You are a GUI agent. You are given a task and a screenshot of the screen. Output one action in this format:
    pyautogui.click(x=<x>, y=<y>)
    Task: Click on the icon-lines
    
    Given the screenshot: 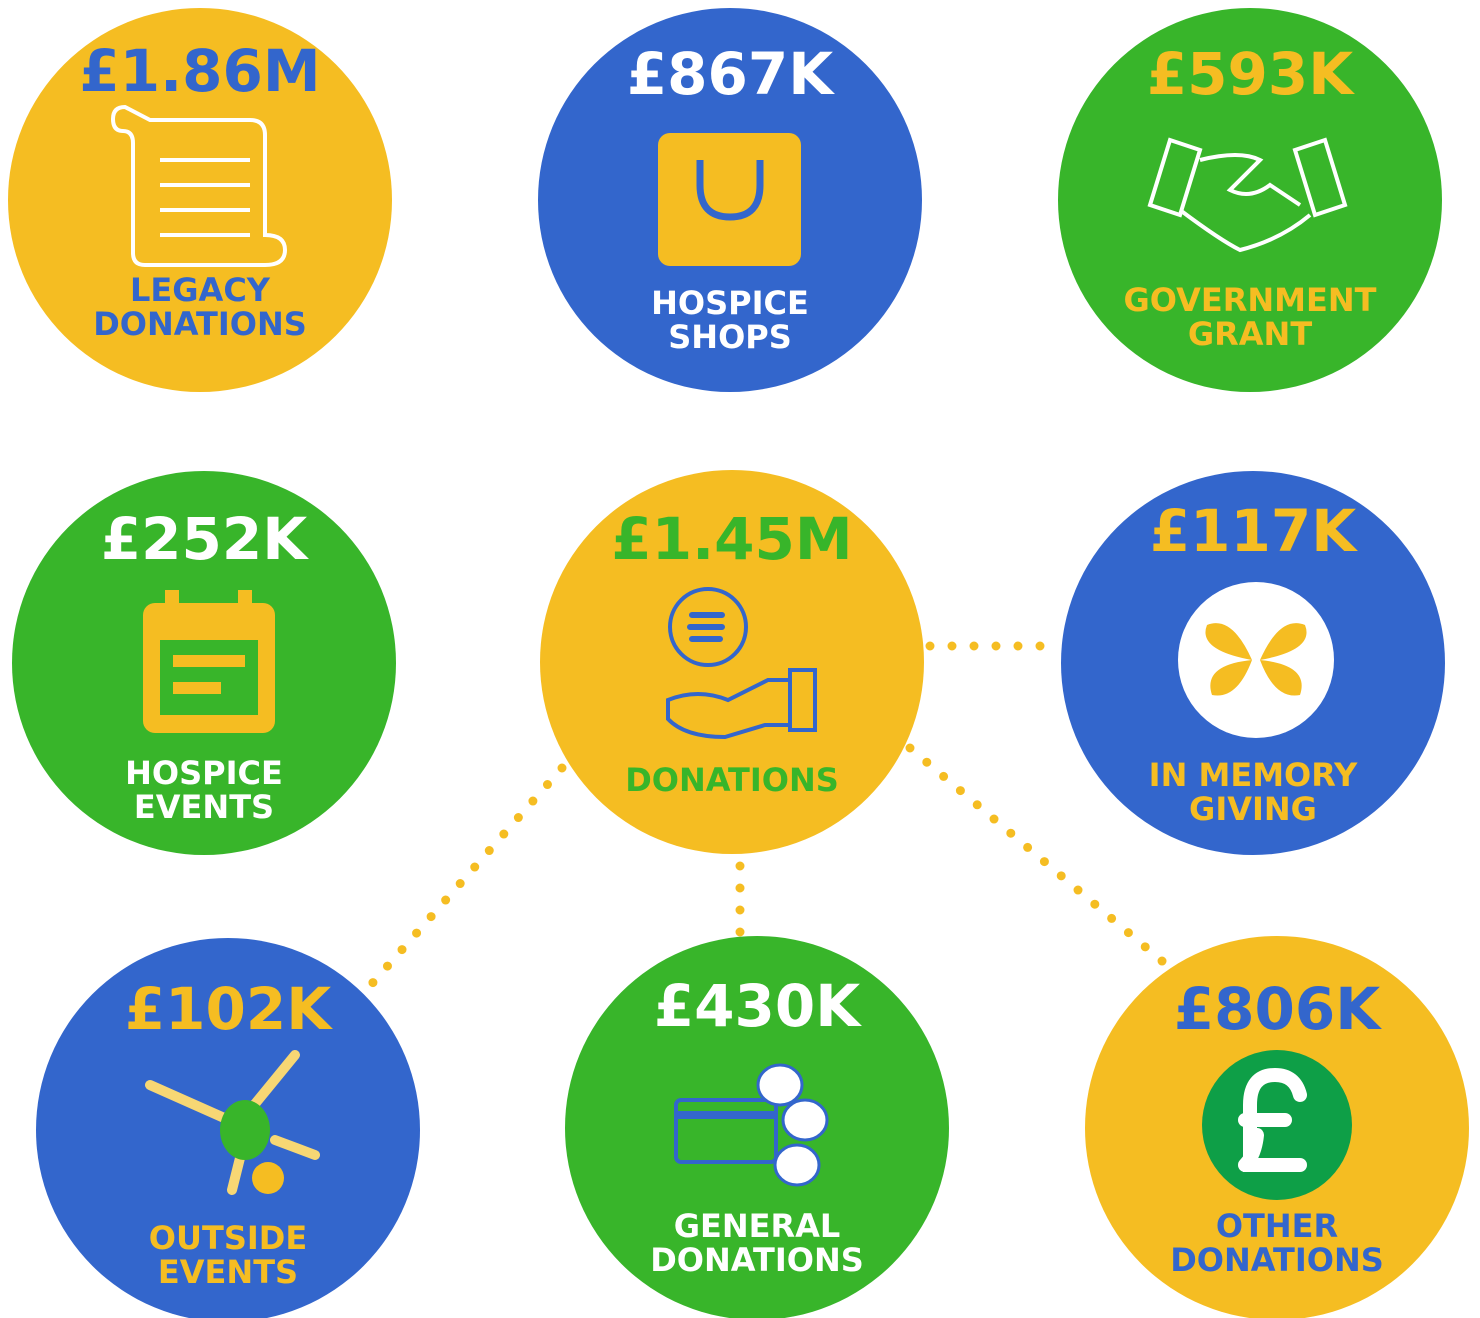 What is the action you would take?
    pyautogui.click(x=706, y=627)
    